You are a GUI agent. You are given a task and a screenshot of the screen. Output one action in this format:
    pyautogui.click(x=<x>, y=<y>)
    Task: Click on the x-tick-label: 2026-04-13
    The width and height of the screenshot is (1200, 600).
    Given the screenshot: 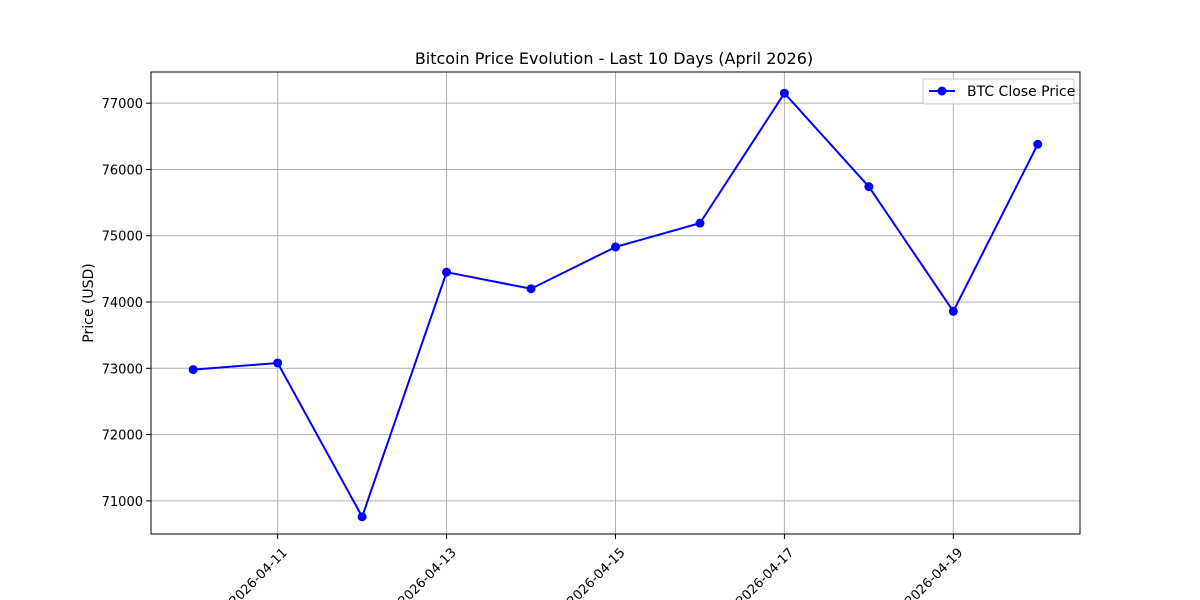 What is the action you would take?
    pyautogui.click(x=428, y=572)
    